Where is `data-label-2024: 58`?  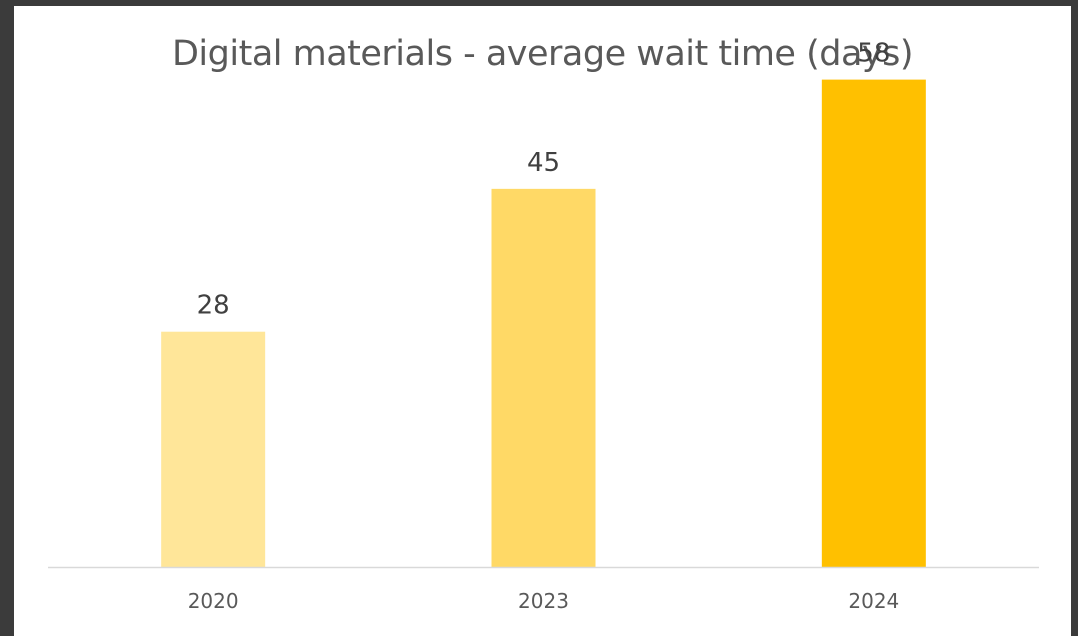
data-label-2024: 58 is located at coordinates (873, 54).